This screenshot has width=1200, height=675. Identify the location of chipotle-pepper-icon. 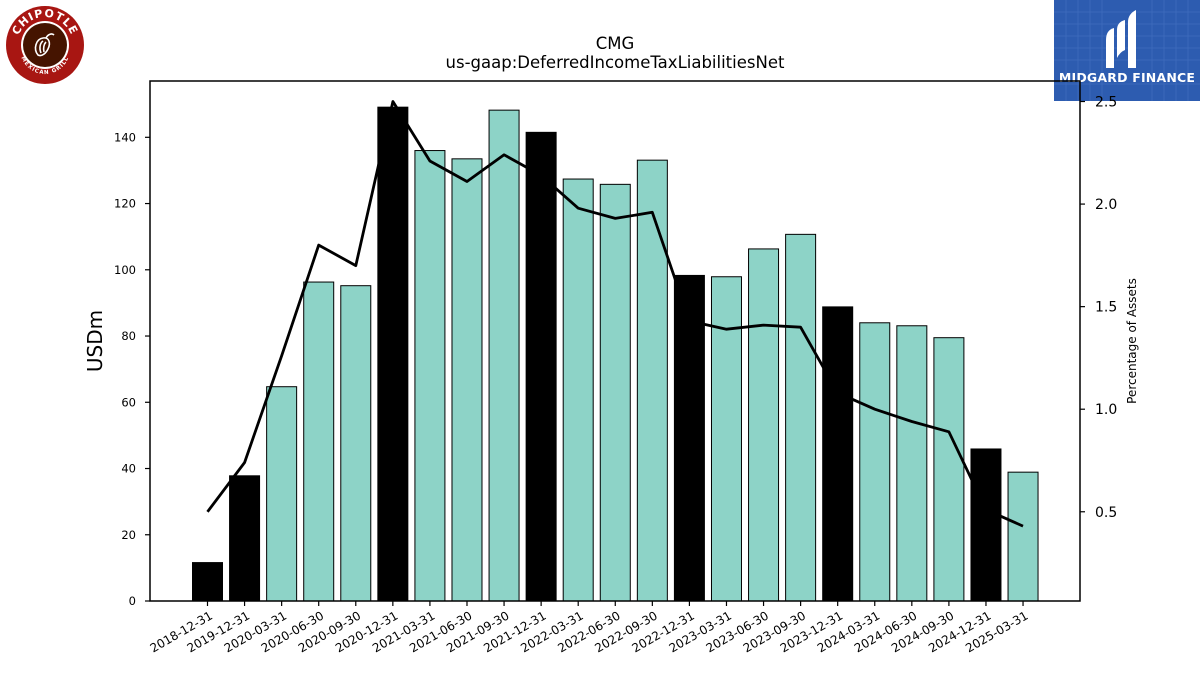
(44, 45).